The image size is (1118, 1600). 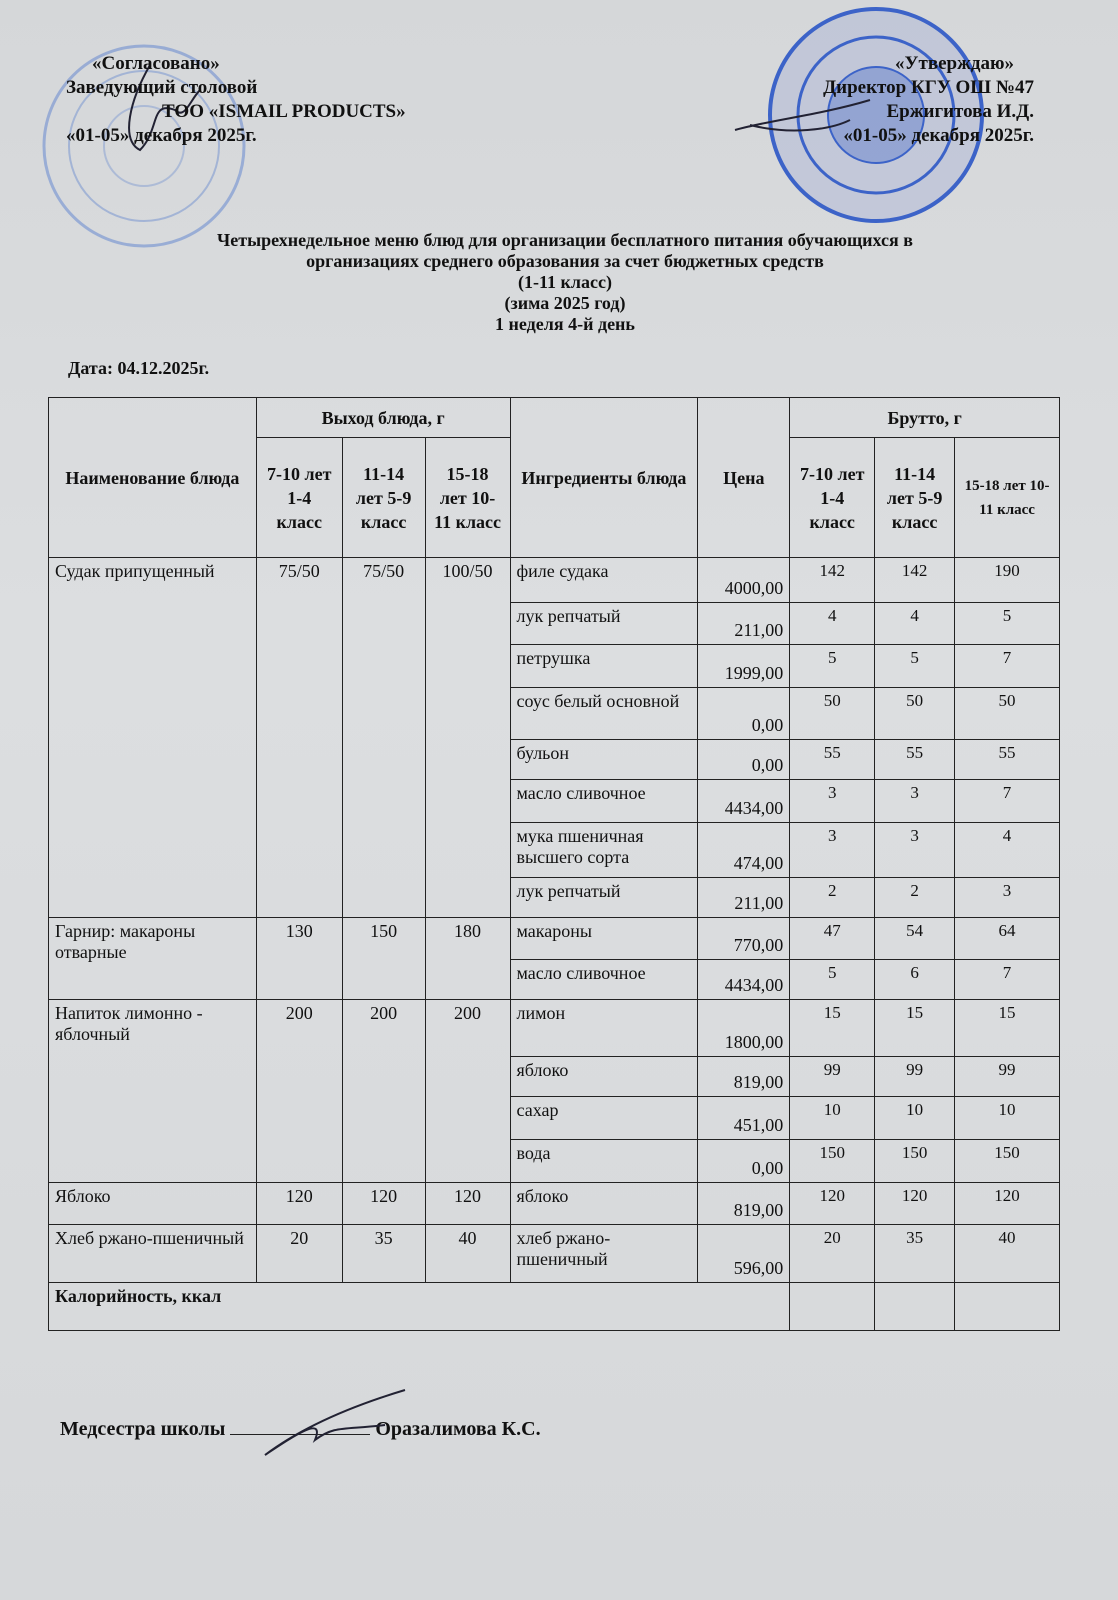 What do you see at coordinates (1007, 938) in the screenshot?
I see `ingredient-brutto: 64` at bounding box center [1007, 938].